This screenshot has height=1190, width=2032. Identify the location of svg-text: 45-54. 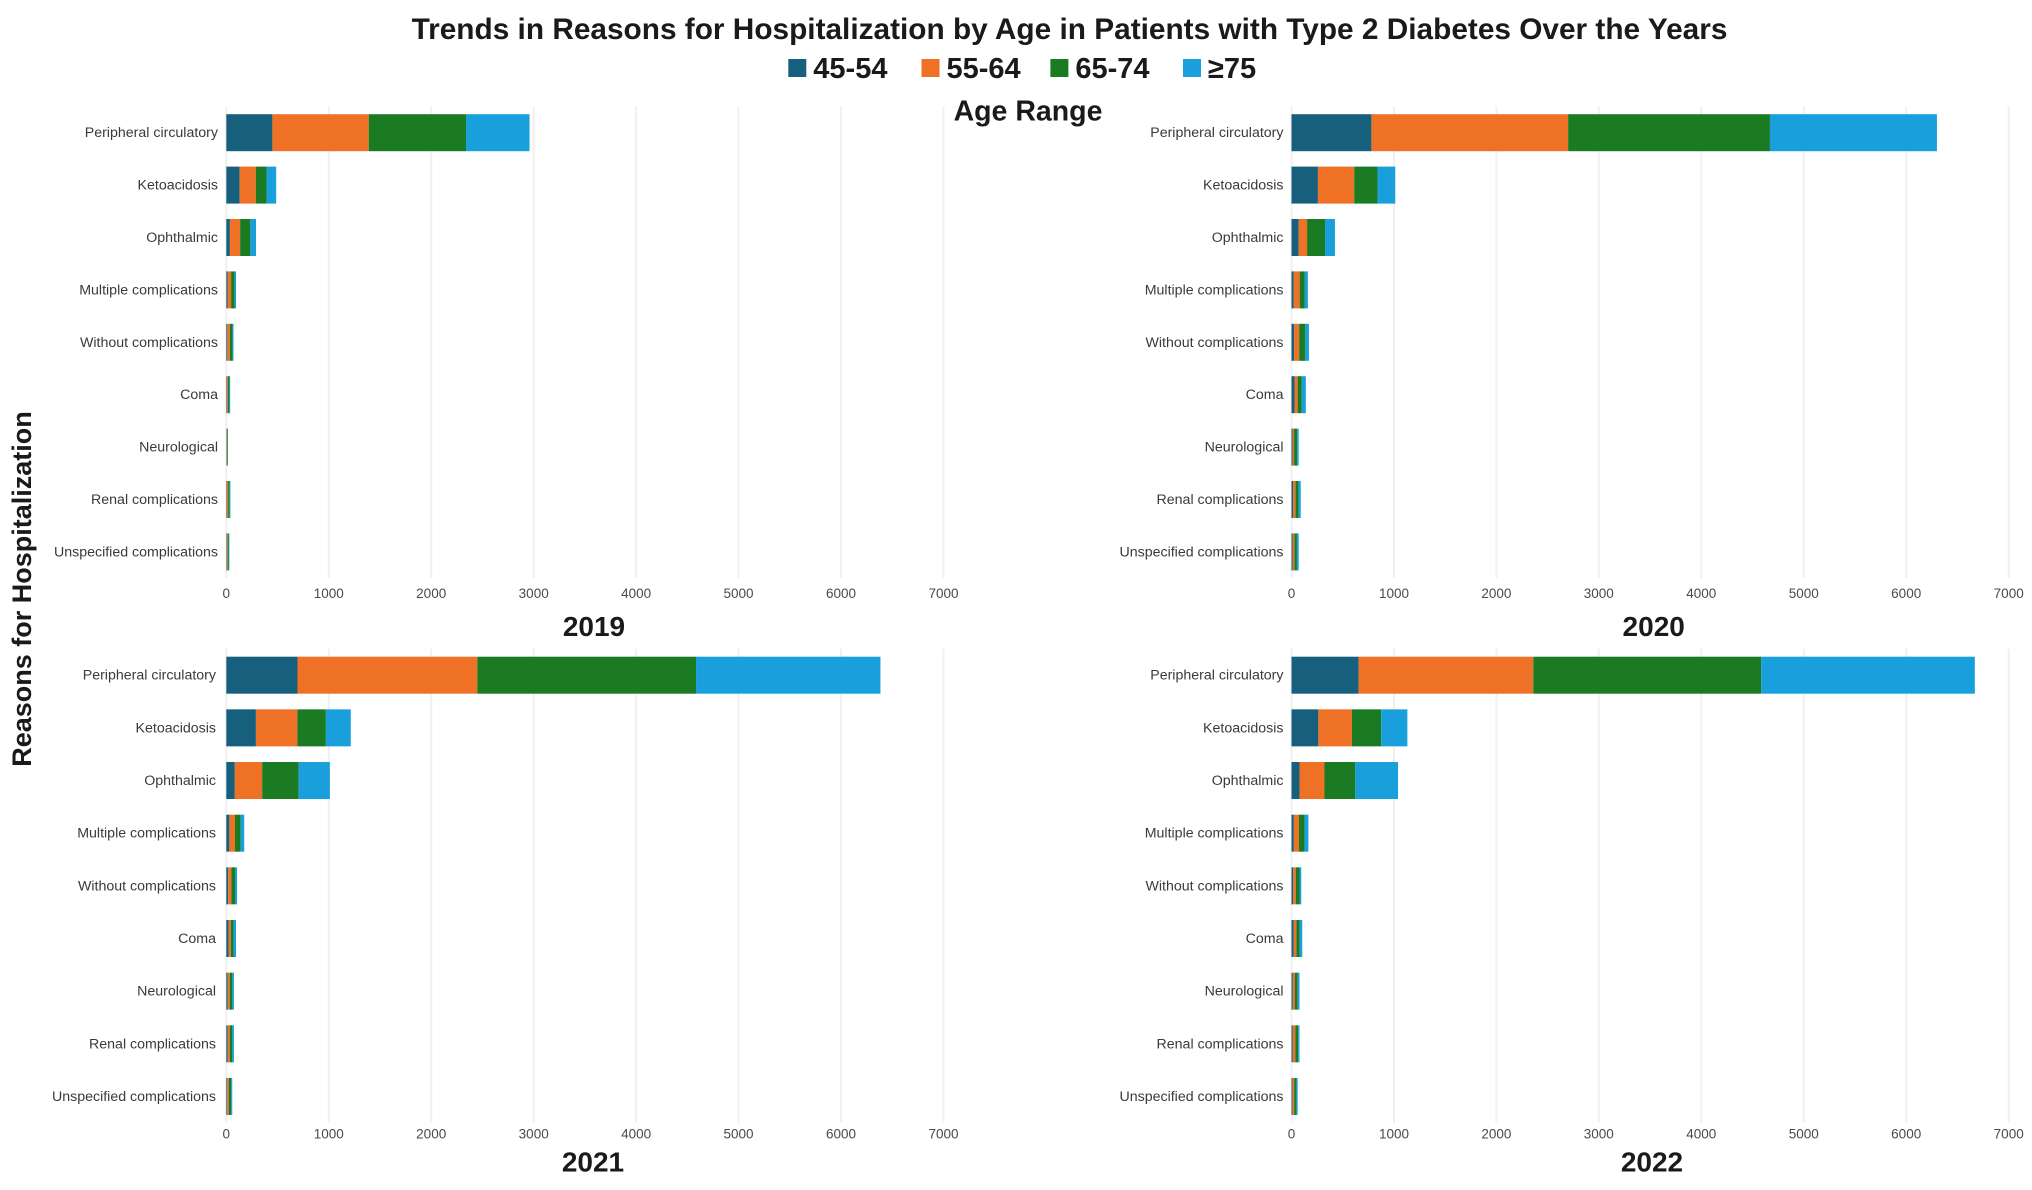
(850, 69).